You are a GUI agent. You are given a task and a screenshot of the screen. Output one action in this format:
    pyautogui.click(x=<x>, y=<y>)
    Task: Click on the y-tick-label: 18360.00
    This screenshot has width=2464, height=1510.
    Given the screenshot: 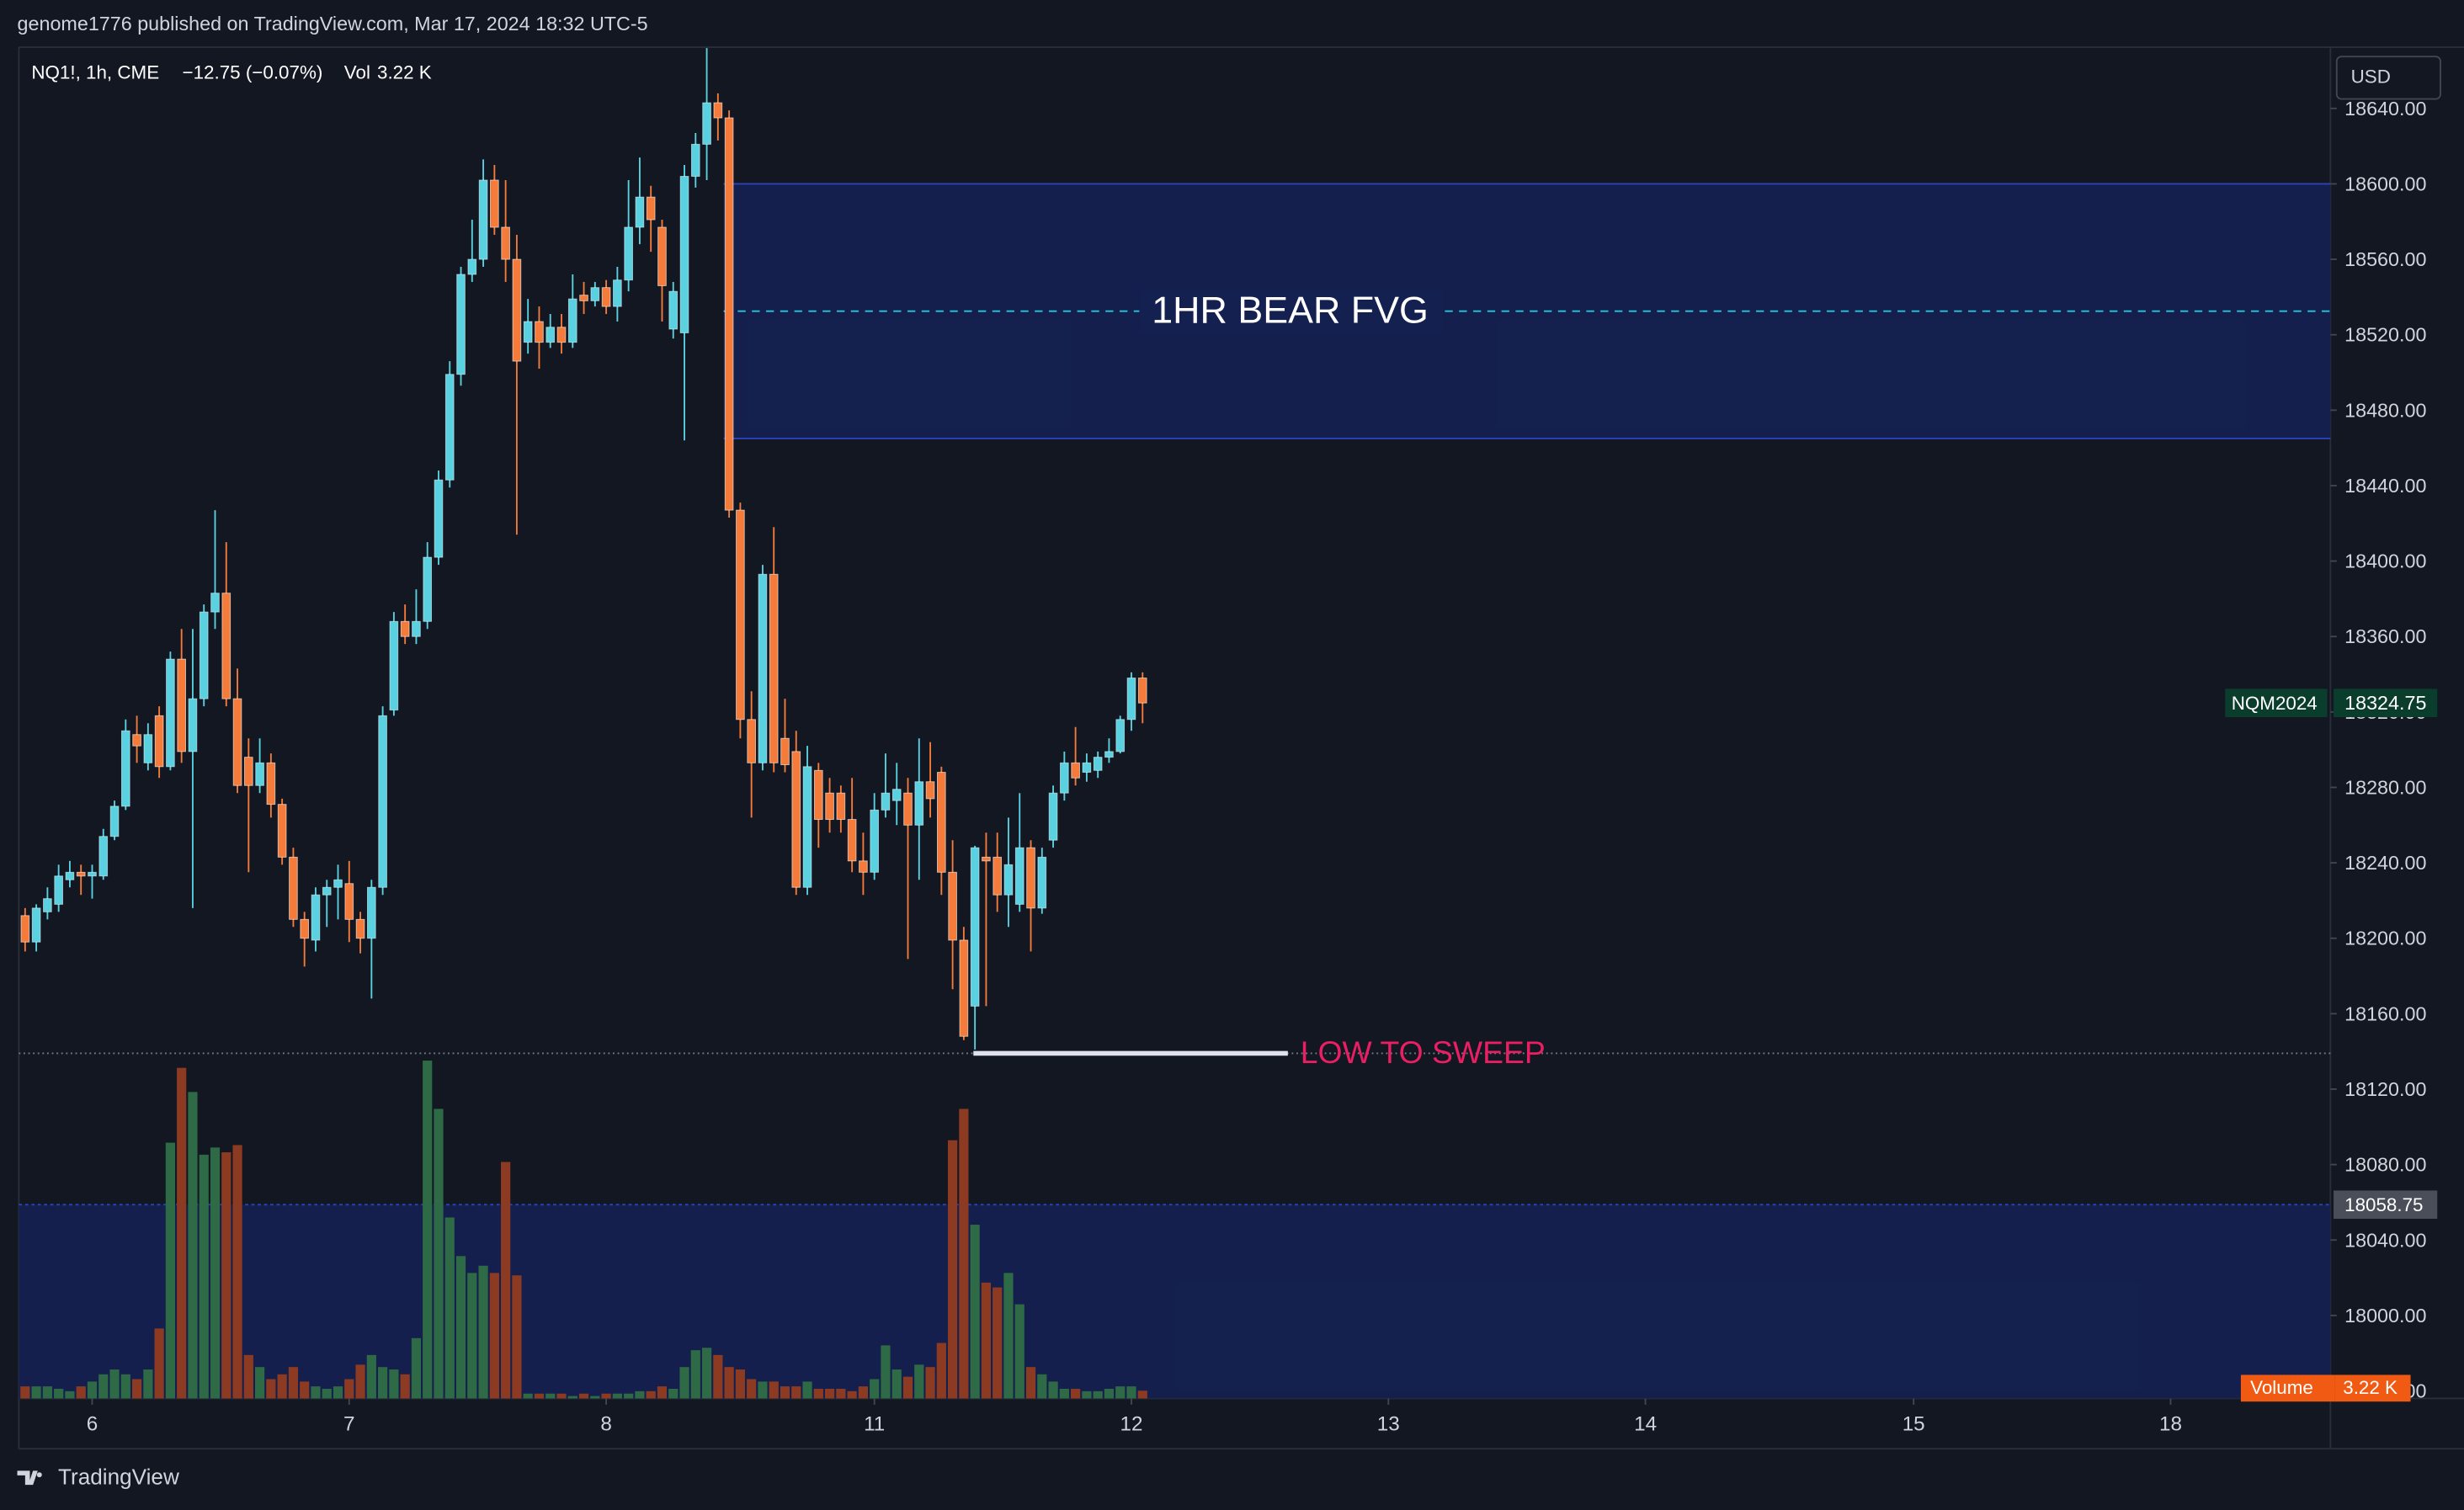 What is the action you would take?
    pyautogui.click(x=2385, y=636)
    